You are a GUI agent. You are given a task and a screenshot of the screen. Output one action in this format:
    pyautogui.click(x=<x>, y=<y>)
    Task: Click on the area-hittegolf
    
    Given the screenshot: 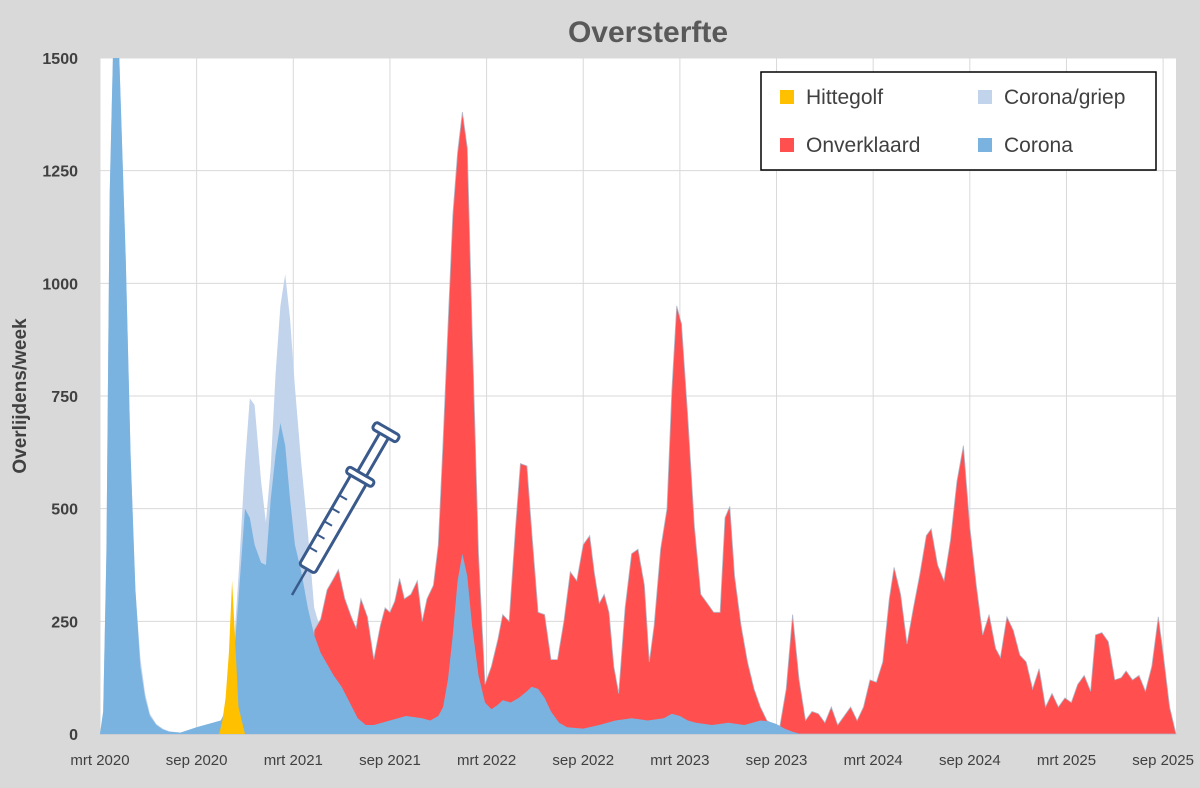 What is the action you would take?
    pyautogui.click(x=232, y=657)
    